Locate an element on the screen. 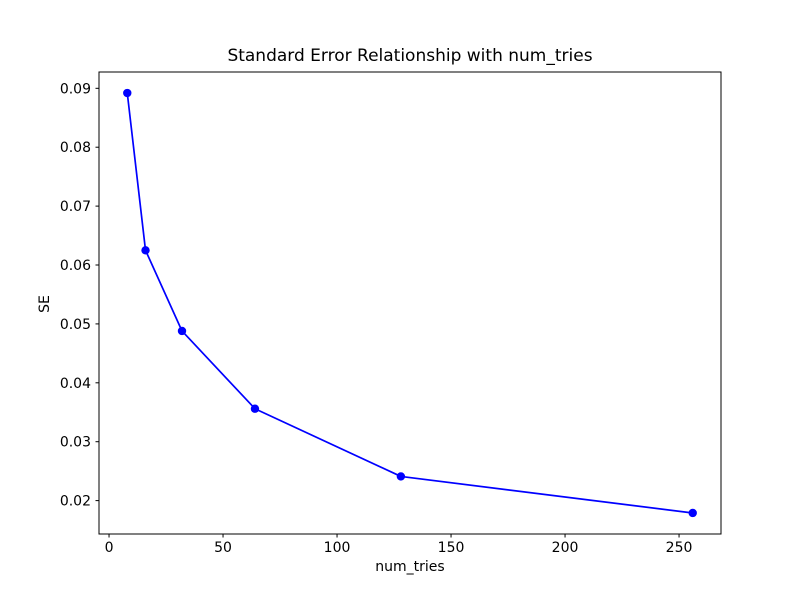 The width and height of the screenshot is (800, 600). y-tick-label: 0.08 is located at coordinates (75, 148).